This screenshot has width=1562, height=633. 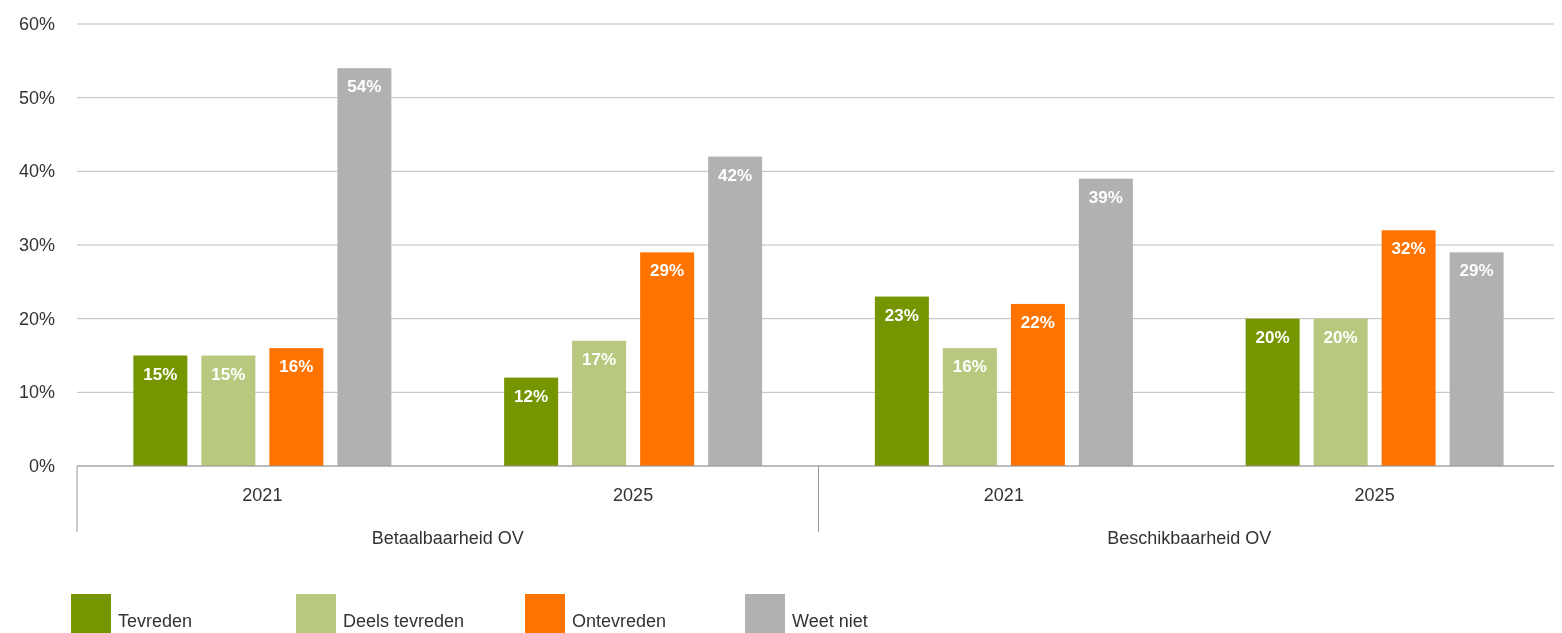 I want to click on data-label: 32%, so click(x=1408, y=249).